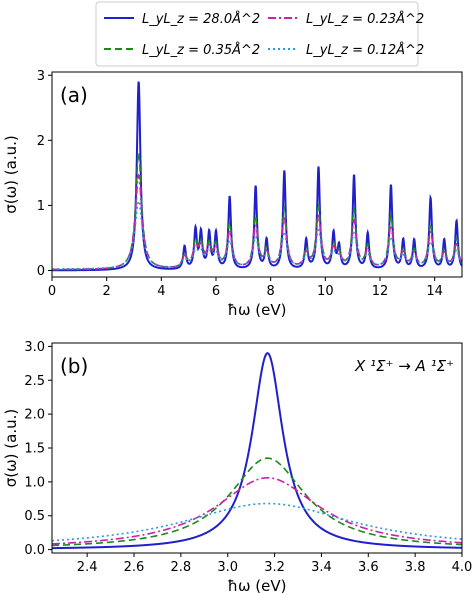 The width and height of the screenshot is (474, 593). What do you see at coordinates (257, 310) in the screenshot?
I see `panel-a-x-axis-label: ħω (eV)` at bounding box center [257, 310].